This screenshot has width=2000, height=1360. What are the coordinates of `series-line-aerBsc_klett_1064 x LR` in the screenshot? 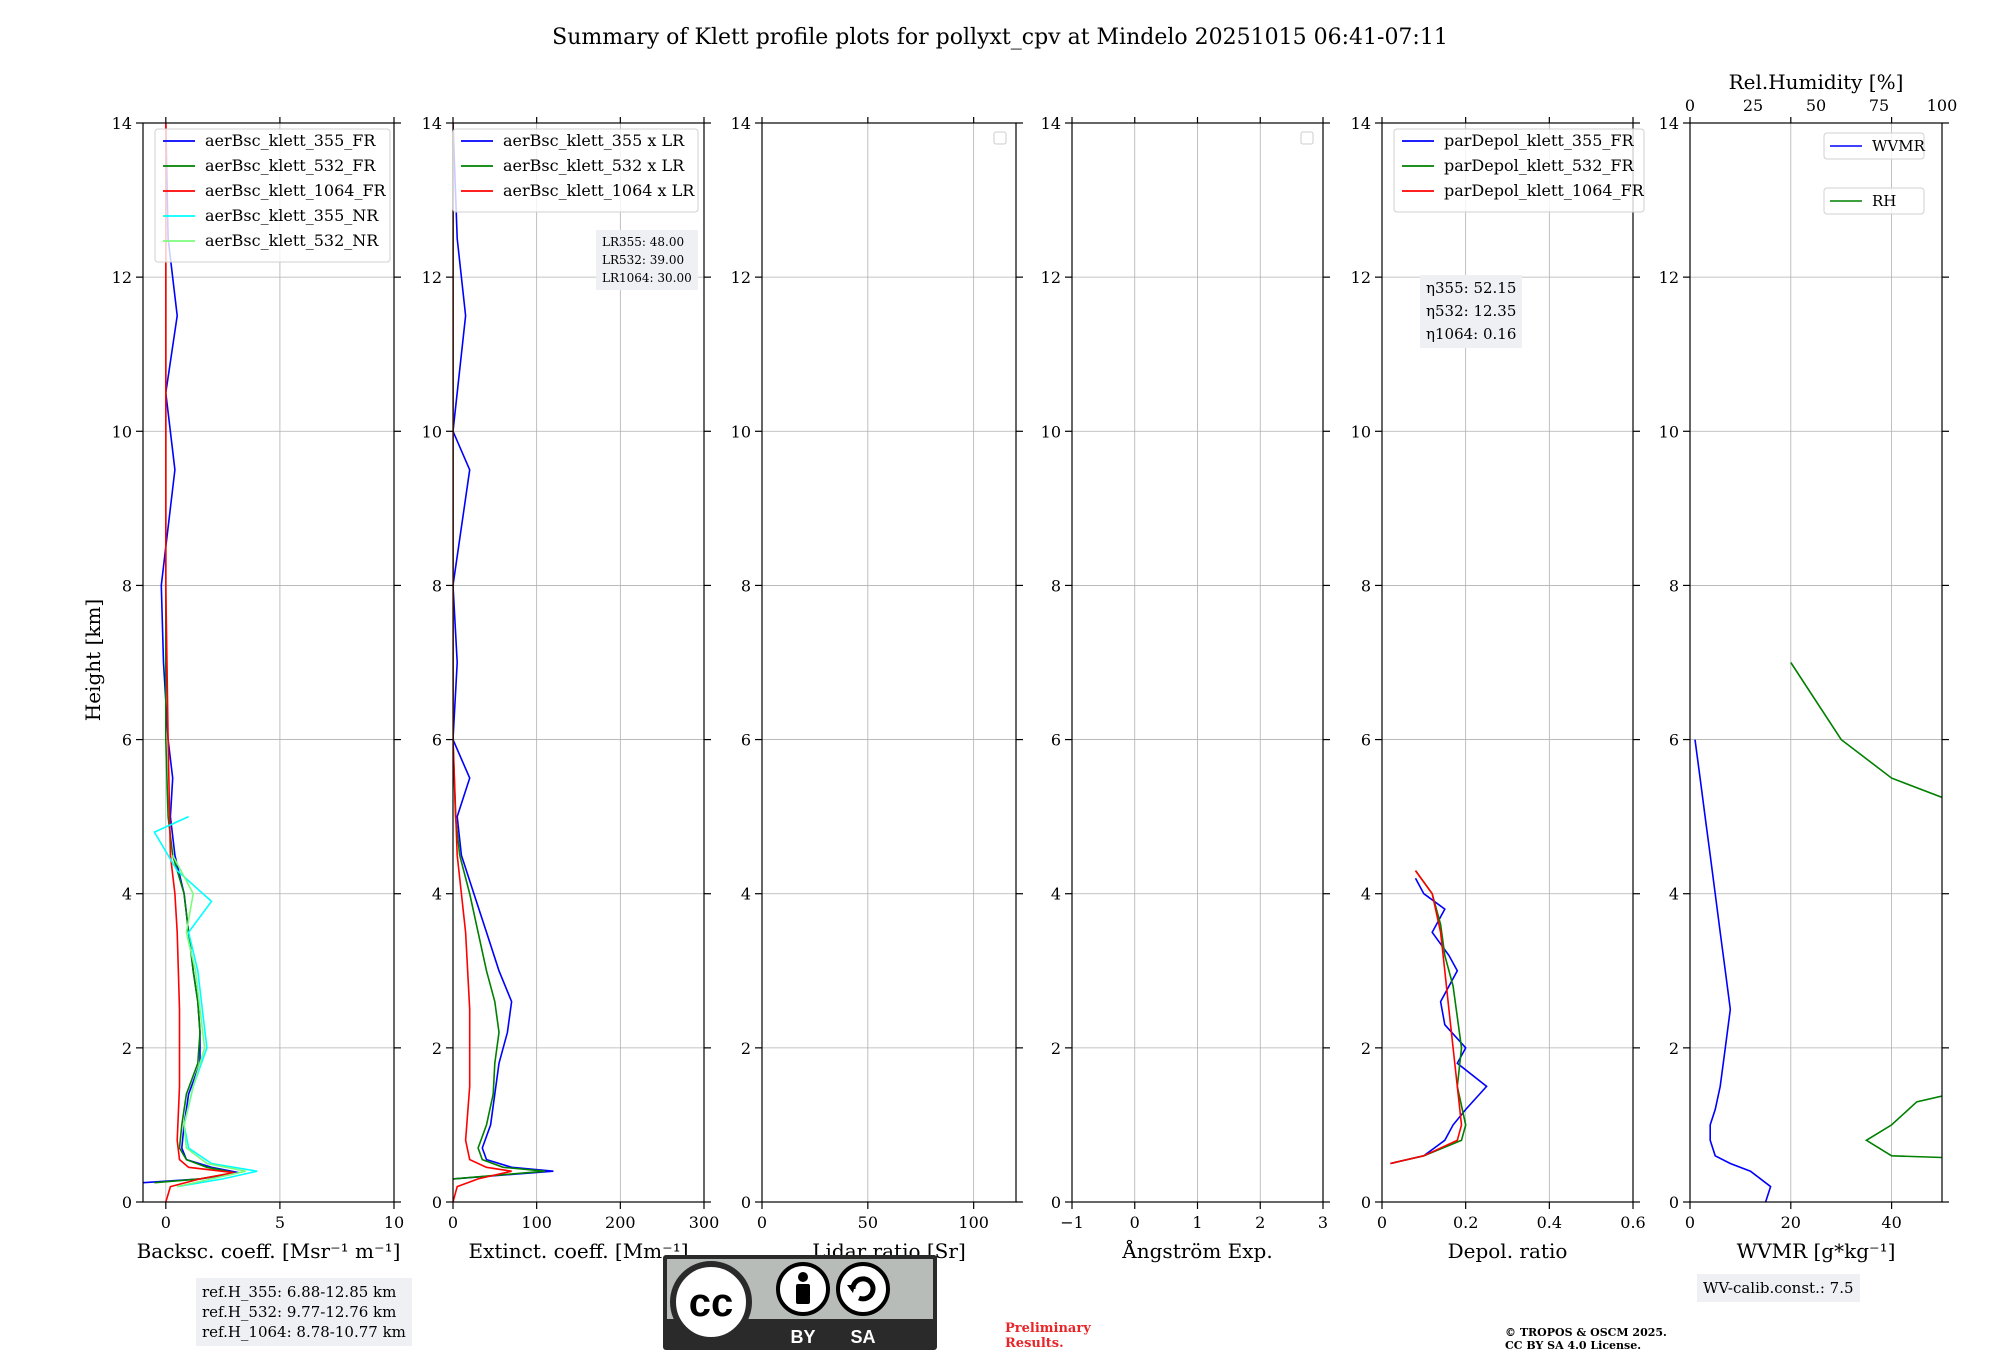 It's located at (482, 662).